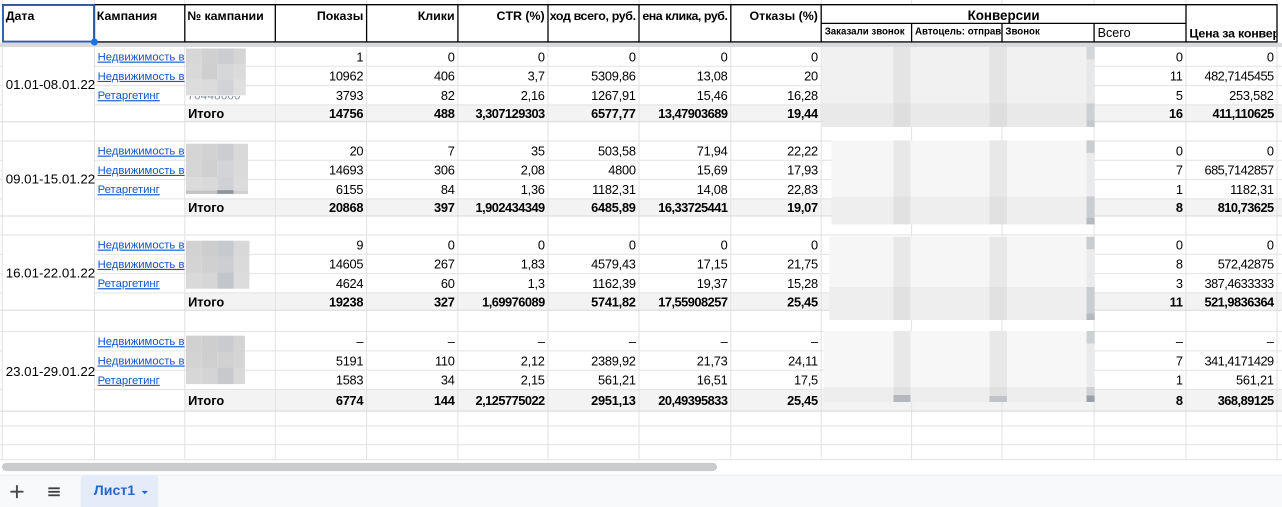 The height and width of the screenshot is (507, 1282). What do you see at coordinates (50, 371) in the screenshot?
I see `svg-text: 23.01-29.01.22` at bounding box center [50, 371].